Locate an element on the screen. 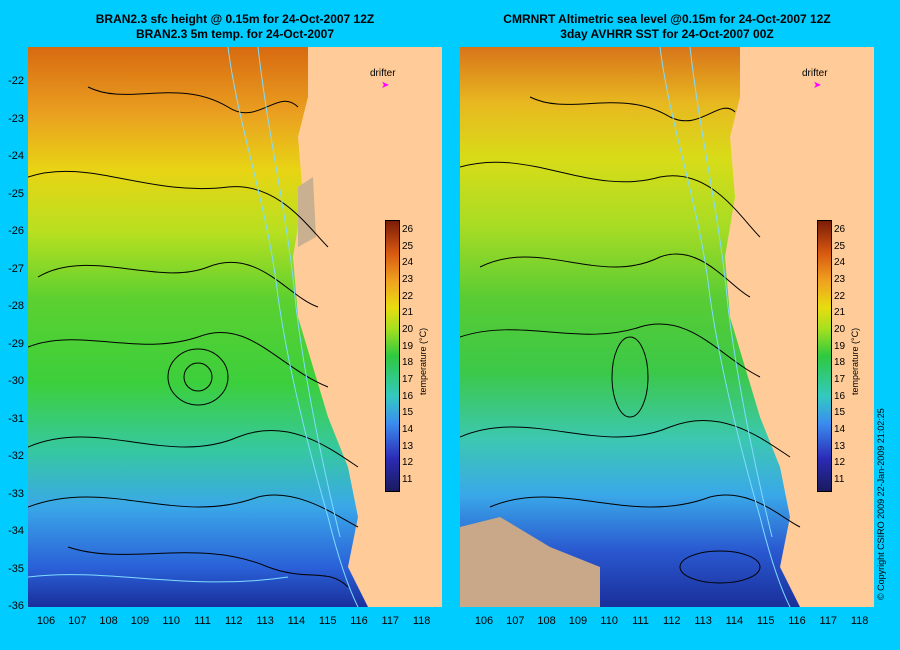  right-colorbar is located at coordinates (824, 356).